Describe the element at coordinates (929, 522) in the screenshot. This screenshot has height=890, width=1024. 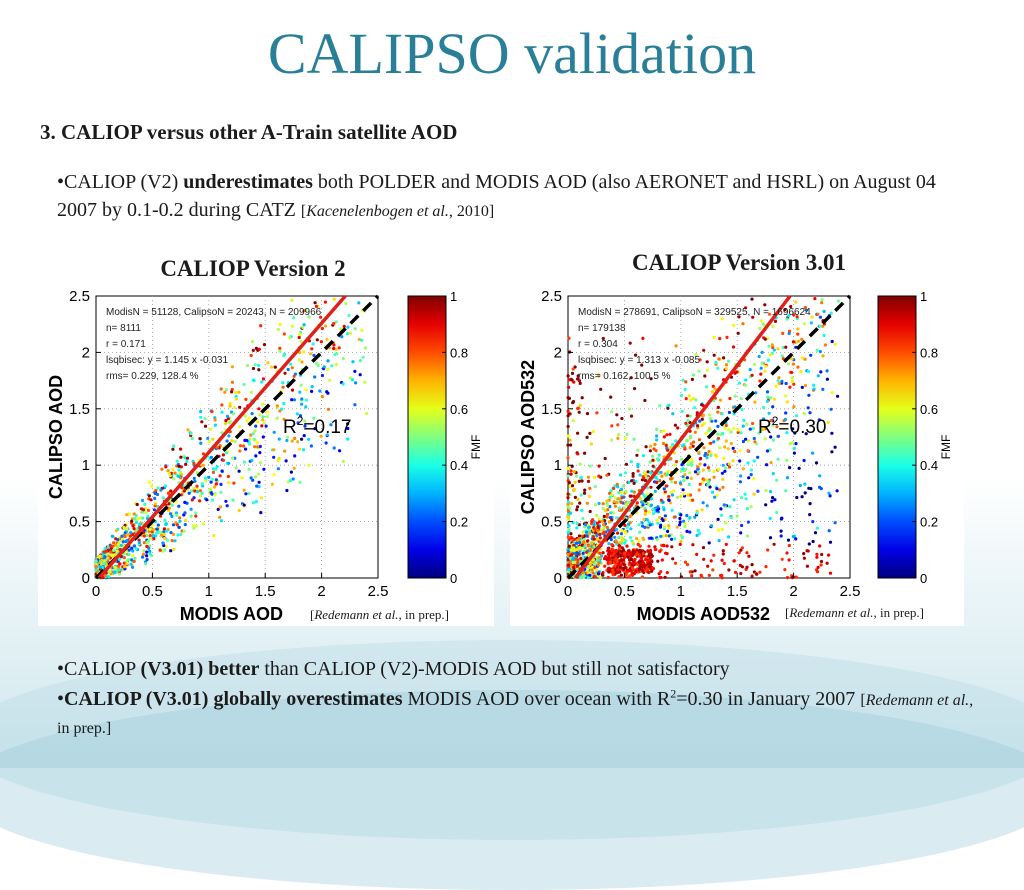
I see `colorbar-tick-label: 0.2` at that location.